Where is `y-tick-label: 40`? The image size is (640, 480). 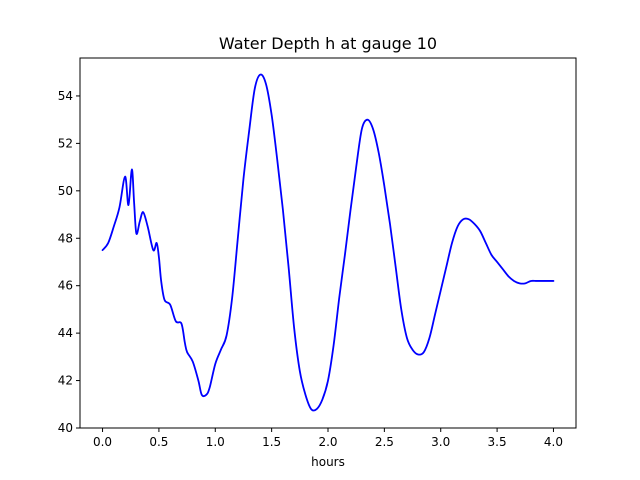
y-tick-label: 40 is located at coordinates (65, 428).